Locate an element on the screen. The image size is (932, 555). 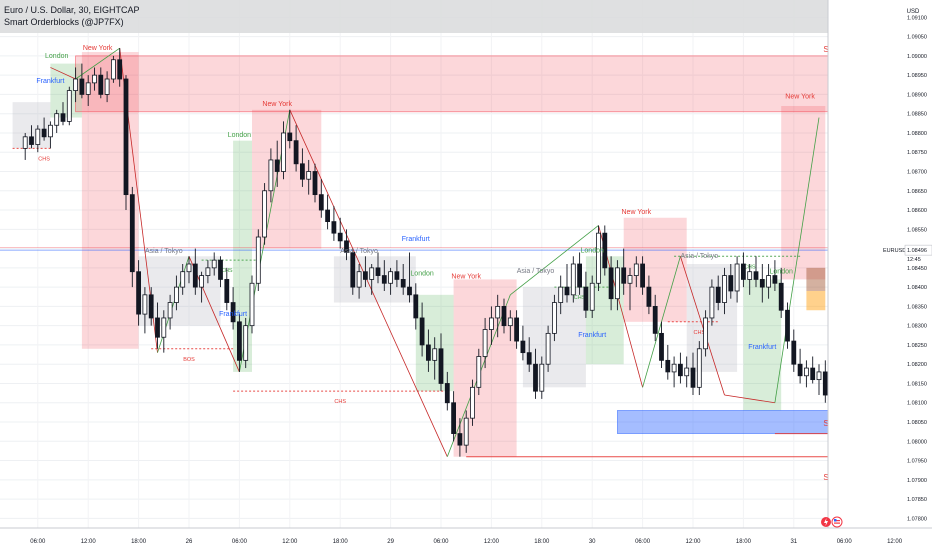
indicator-title: Smart Orderblocks (@JP7FX) is located at coordinates (64, 22).